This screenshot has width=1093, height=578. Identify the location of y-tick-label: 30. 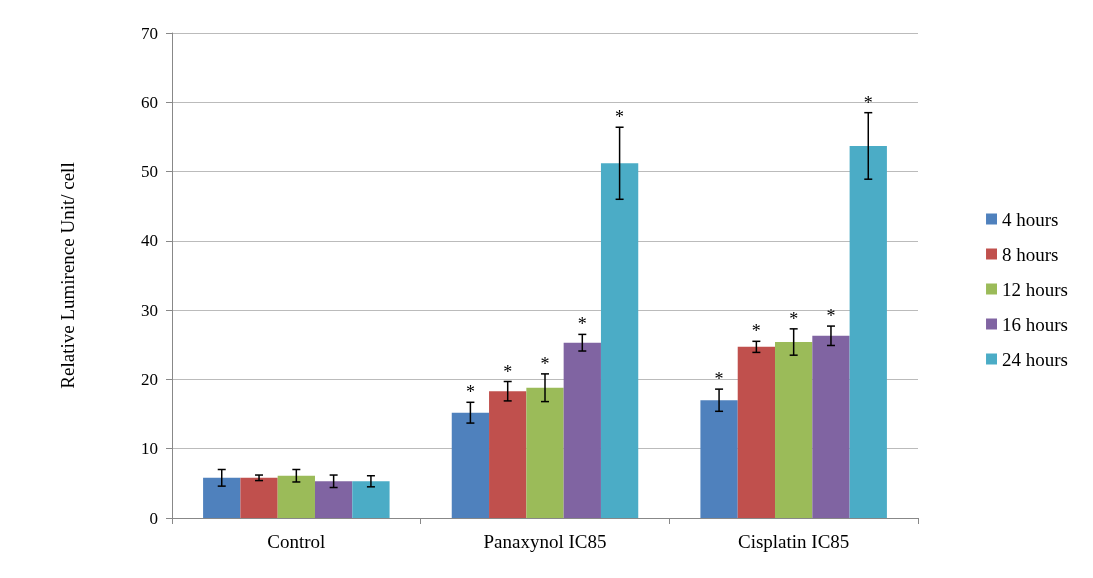
(149, 310).